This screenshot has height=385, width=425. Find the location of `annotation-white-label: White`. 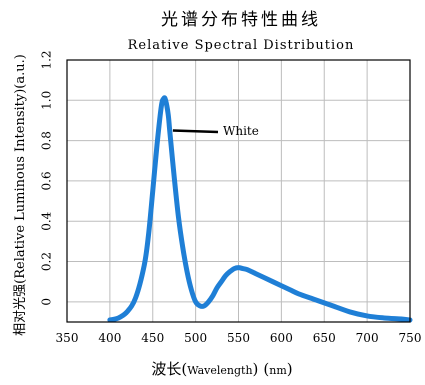

annotation-white-label: White is located at coordinates (241, 131).